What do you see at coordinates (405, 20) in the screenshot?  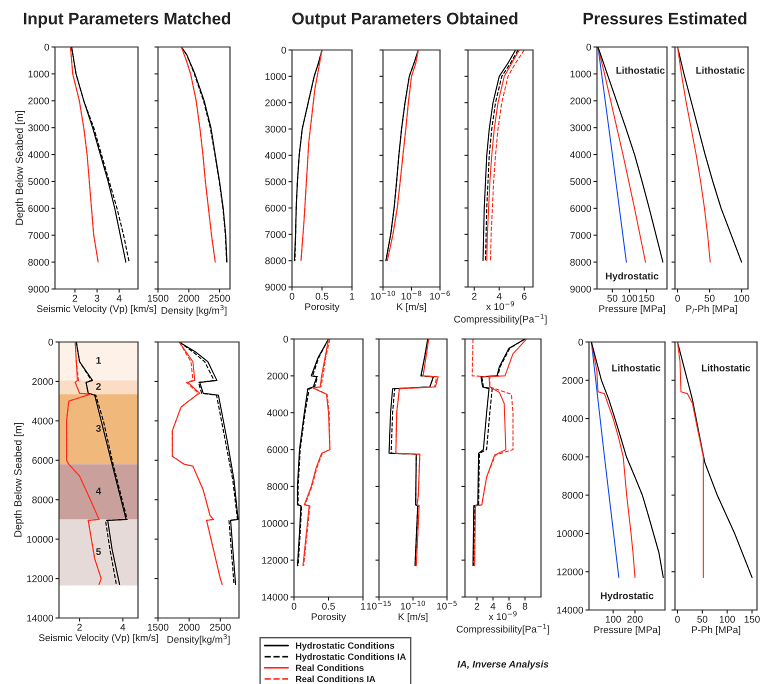 I see `text: Output Parameters Obtained` at bounding box center [405, 20].